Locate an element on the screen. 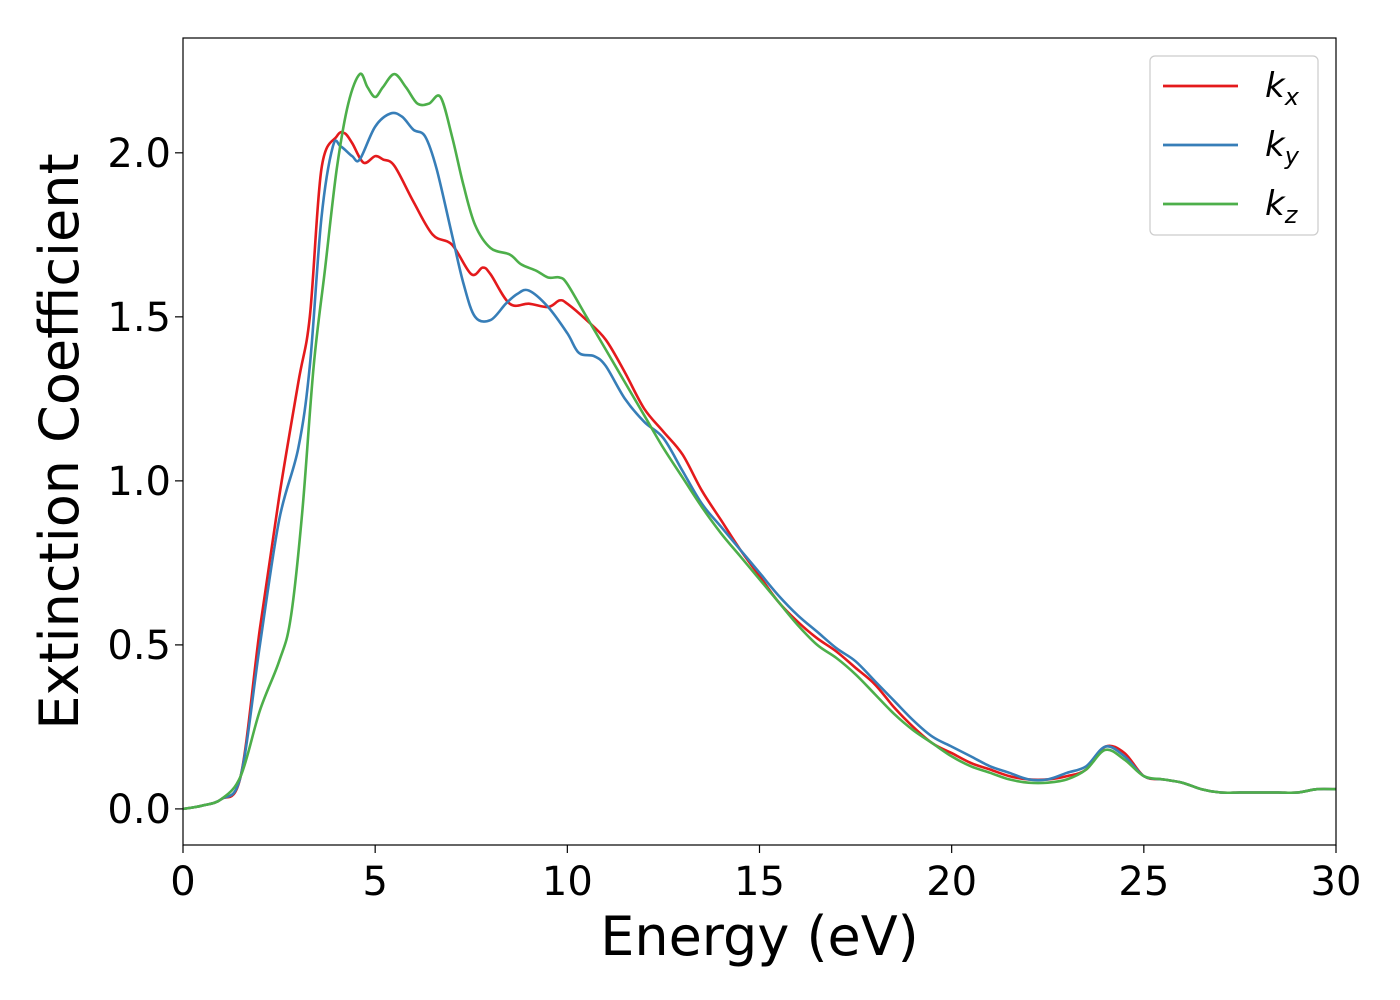 This screenshot has height=1000, width=1400. x-tick-label: 30 is located at coordinates (1336, 882).